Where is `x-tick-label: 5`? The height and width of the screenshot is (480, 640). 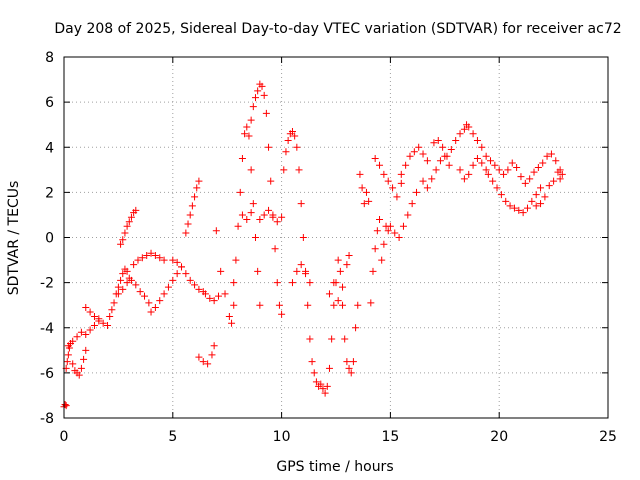
x-tick-label: 5 is located at coordinates (172, 437).